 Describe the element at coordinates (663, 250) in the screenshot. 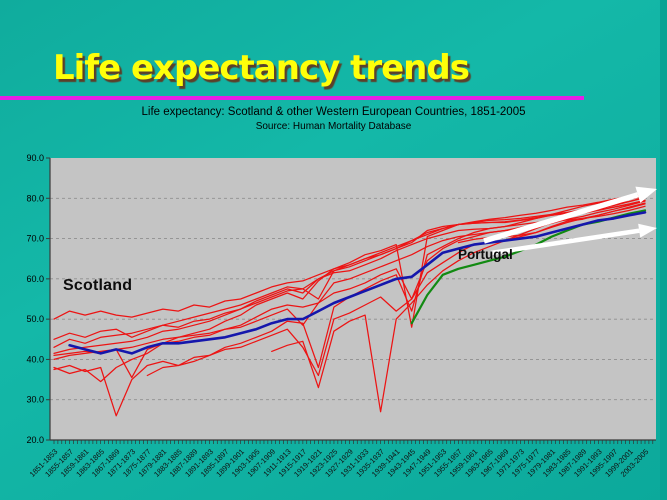

I see `slide-right-edge-shade` at that location.